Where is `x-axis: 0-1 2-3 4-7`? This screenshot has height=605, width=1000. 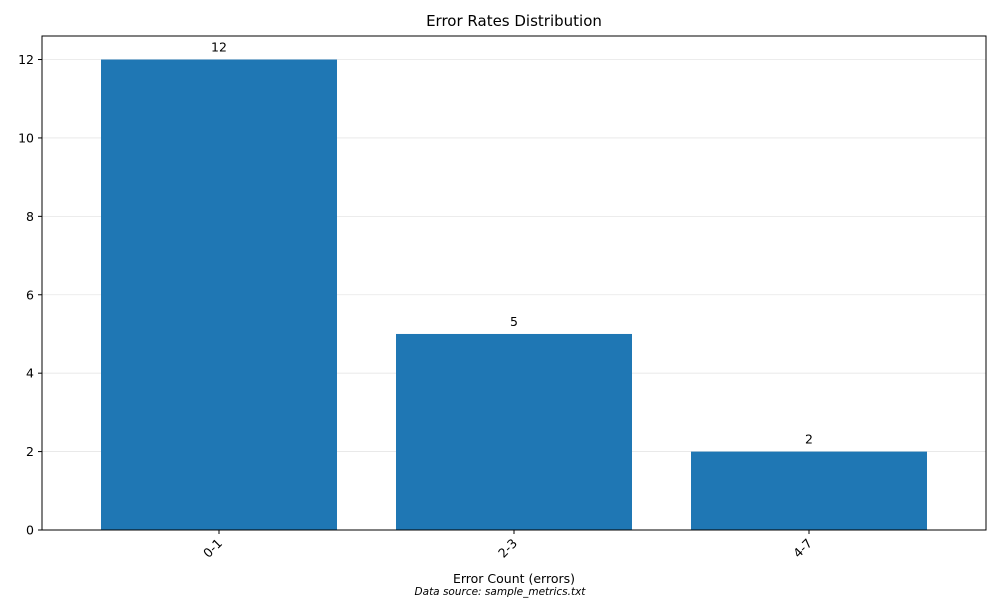
x-axis: 0-1 2-3 4-7 is located at coordinates (507, 545).